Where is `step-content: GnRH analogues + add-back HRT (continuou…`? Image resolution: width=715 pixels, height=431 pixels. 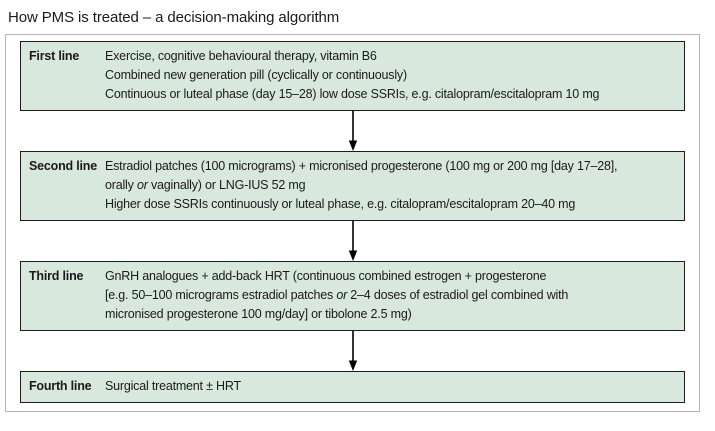 step-content: GnRH analogues + add-back HRT (continuou… is located at coordinates (392, 295).